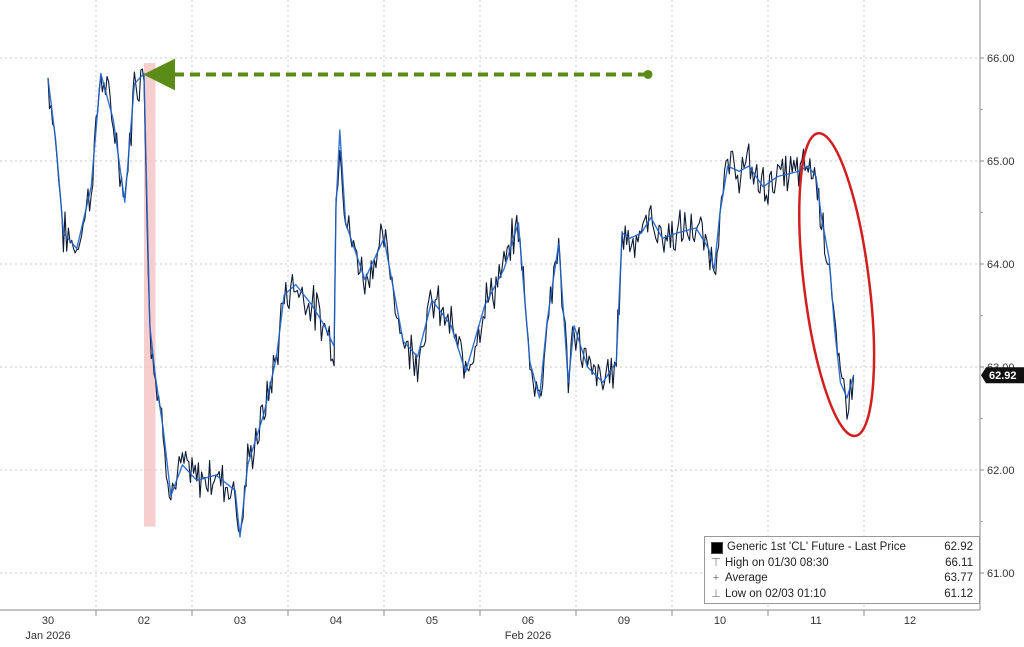 This screenshot has width=1024, height=647. I want to click on x-tick-label: 30, so click(48, 621).